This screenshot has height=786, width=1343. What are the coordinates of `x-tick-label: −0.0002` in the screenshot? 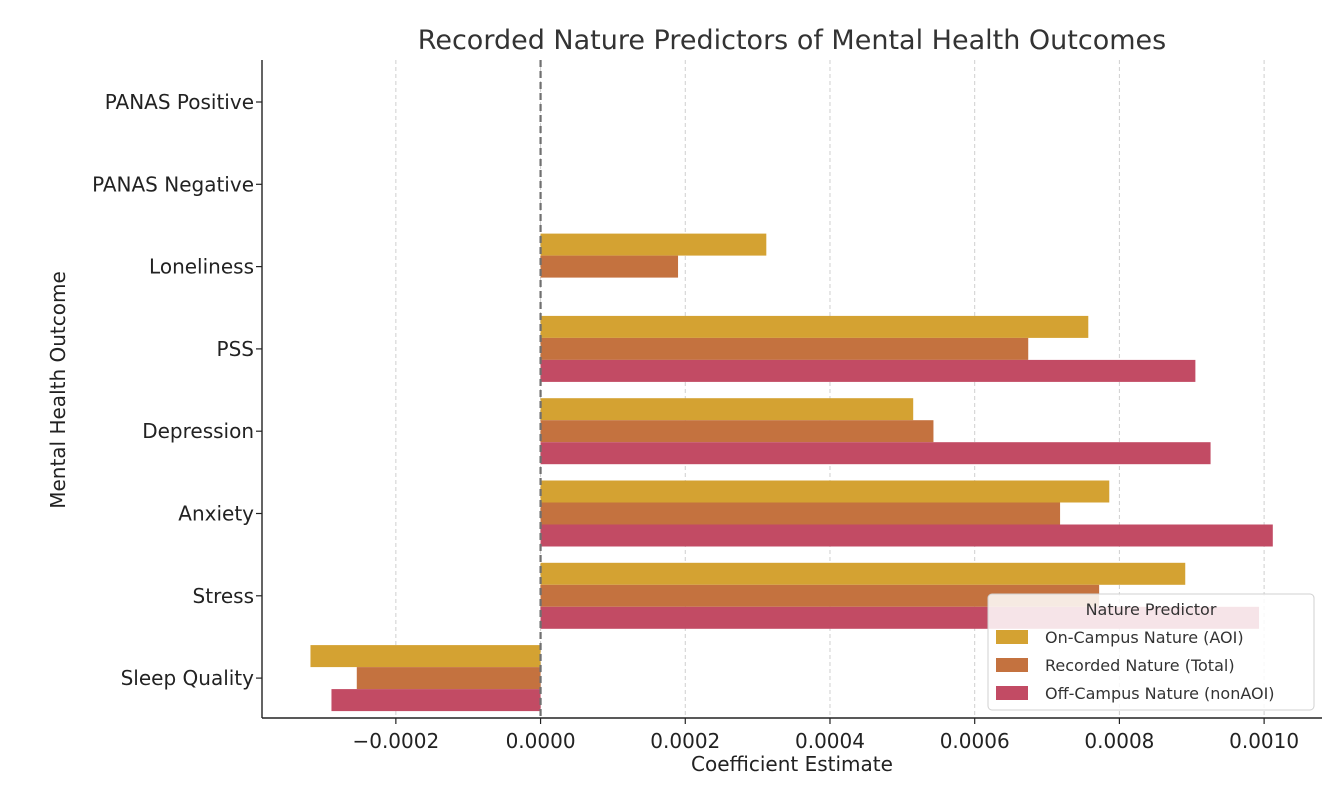 It's located at (395, 741).